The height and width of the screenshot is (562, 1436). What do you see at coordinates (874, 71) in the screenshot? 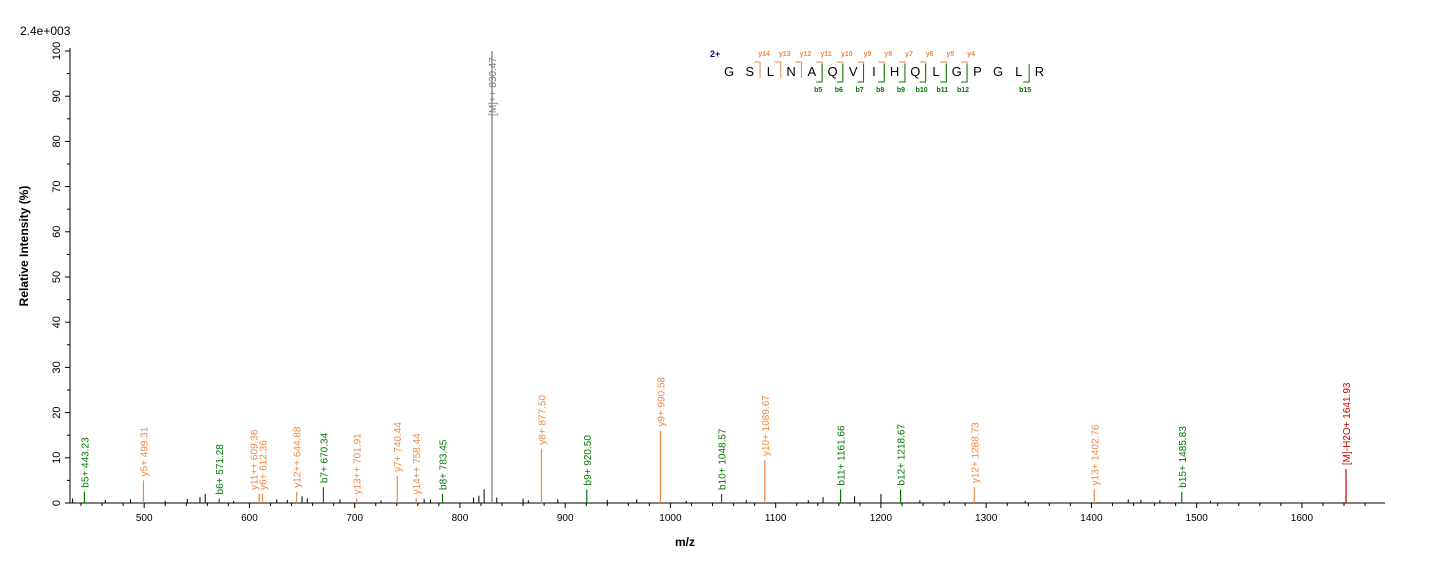
I see `sequence-residue: I` at bounding box center [874, 71].